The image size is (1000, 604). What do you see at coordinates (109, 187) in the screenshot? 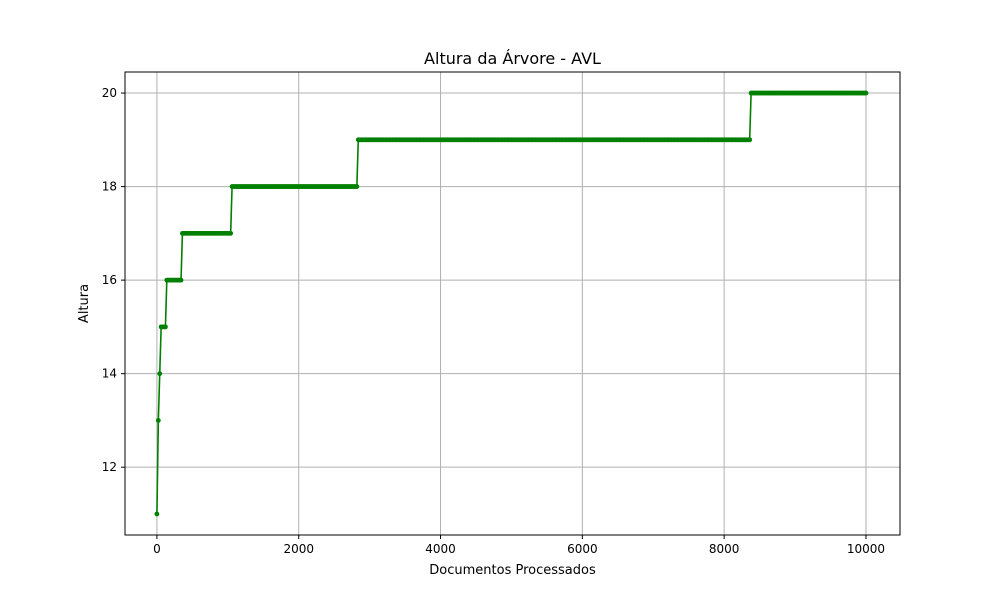
I see `y-tick-label: 18` at bounding box center [109, 187].